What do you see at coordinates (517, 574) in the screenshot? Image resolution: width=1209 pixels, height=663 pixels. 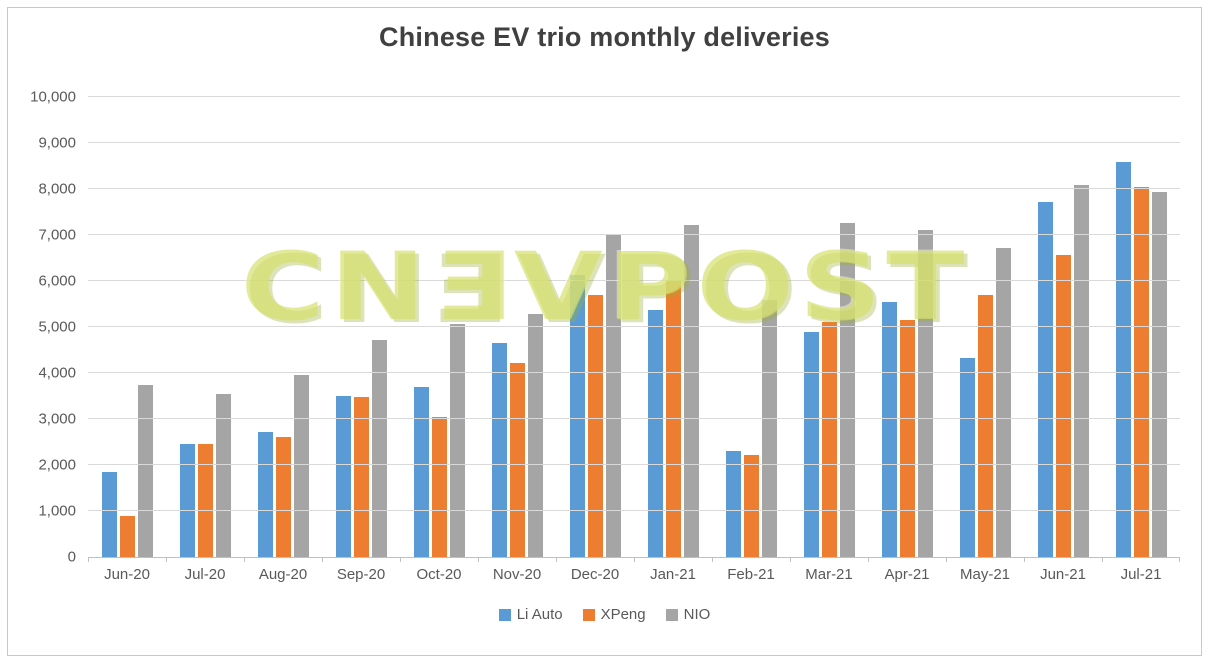 I see `x-axis-tick-label: Nov-20` at bounding box center [517, 574].